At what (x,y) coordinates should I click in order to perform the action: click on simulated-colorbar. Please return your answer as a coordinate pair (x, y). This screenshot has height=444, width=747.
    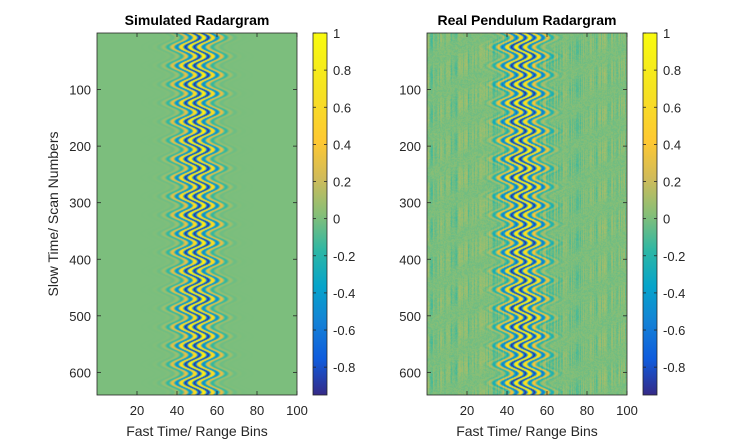
    Looking at the image, I should click on (320, 214).